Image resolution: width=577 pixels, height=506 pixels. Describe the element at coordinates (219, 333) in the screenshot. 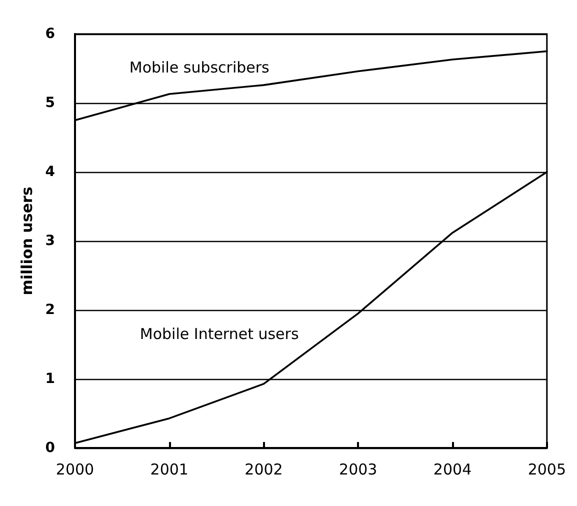

I see `series-label: Mobile Internet users` at that location.